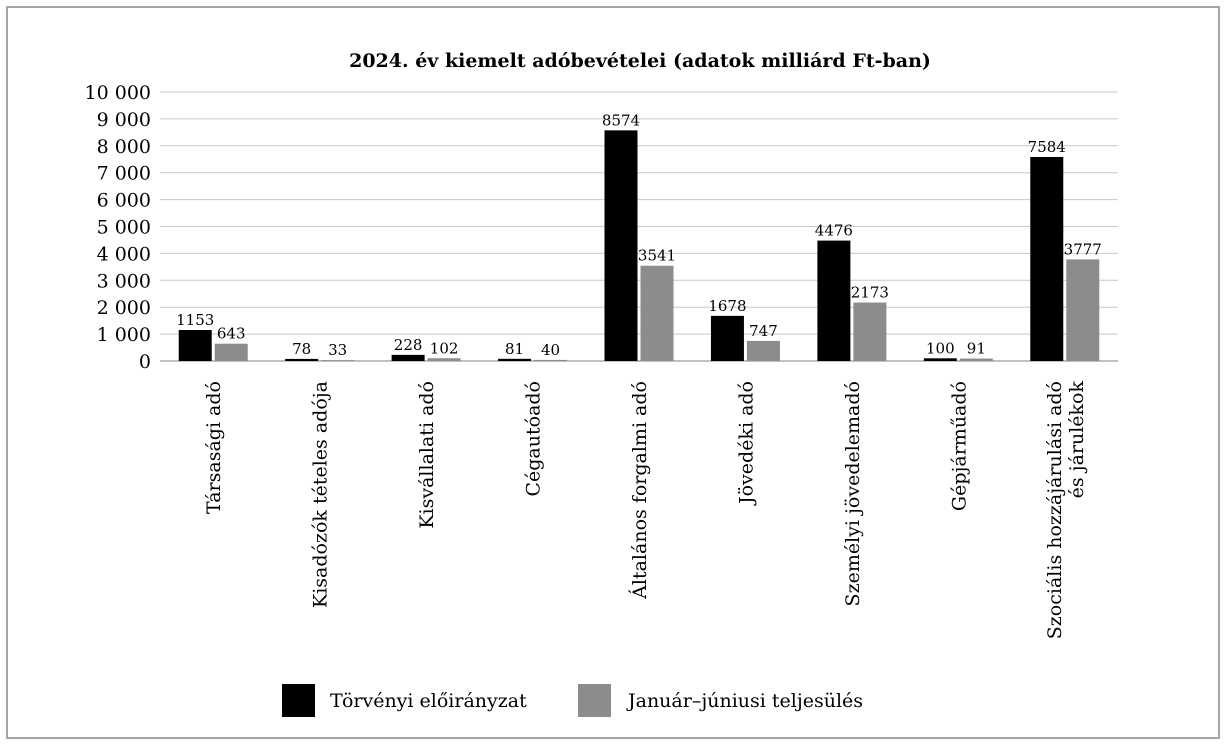 This screenshot has width=1228, height=747. Describe the element at coordinates (337, 350) in the screenshot. I see `data-label: 33` at that location.